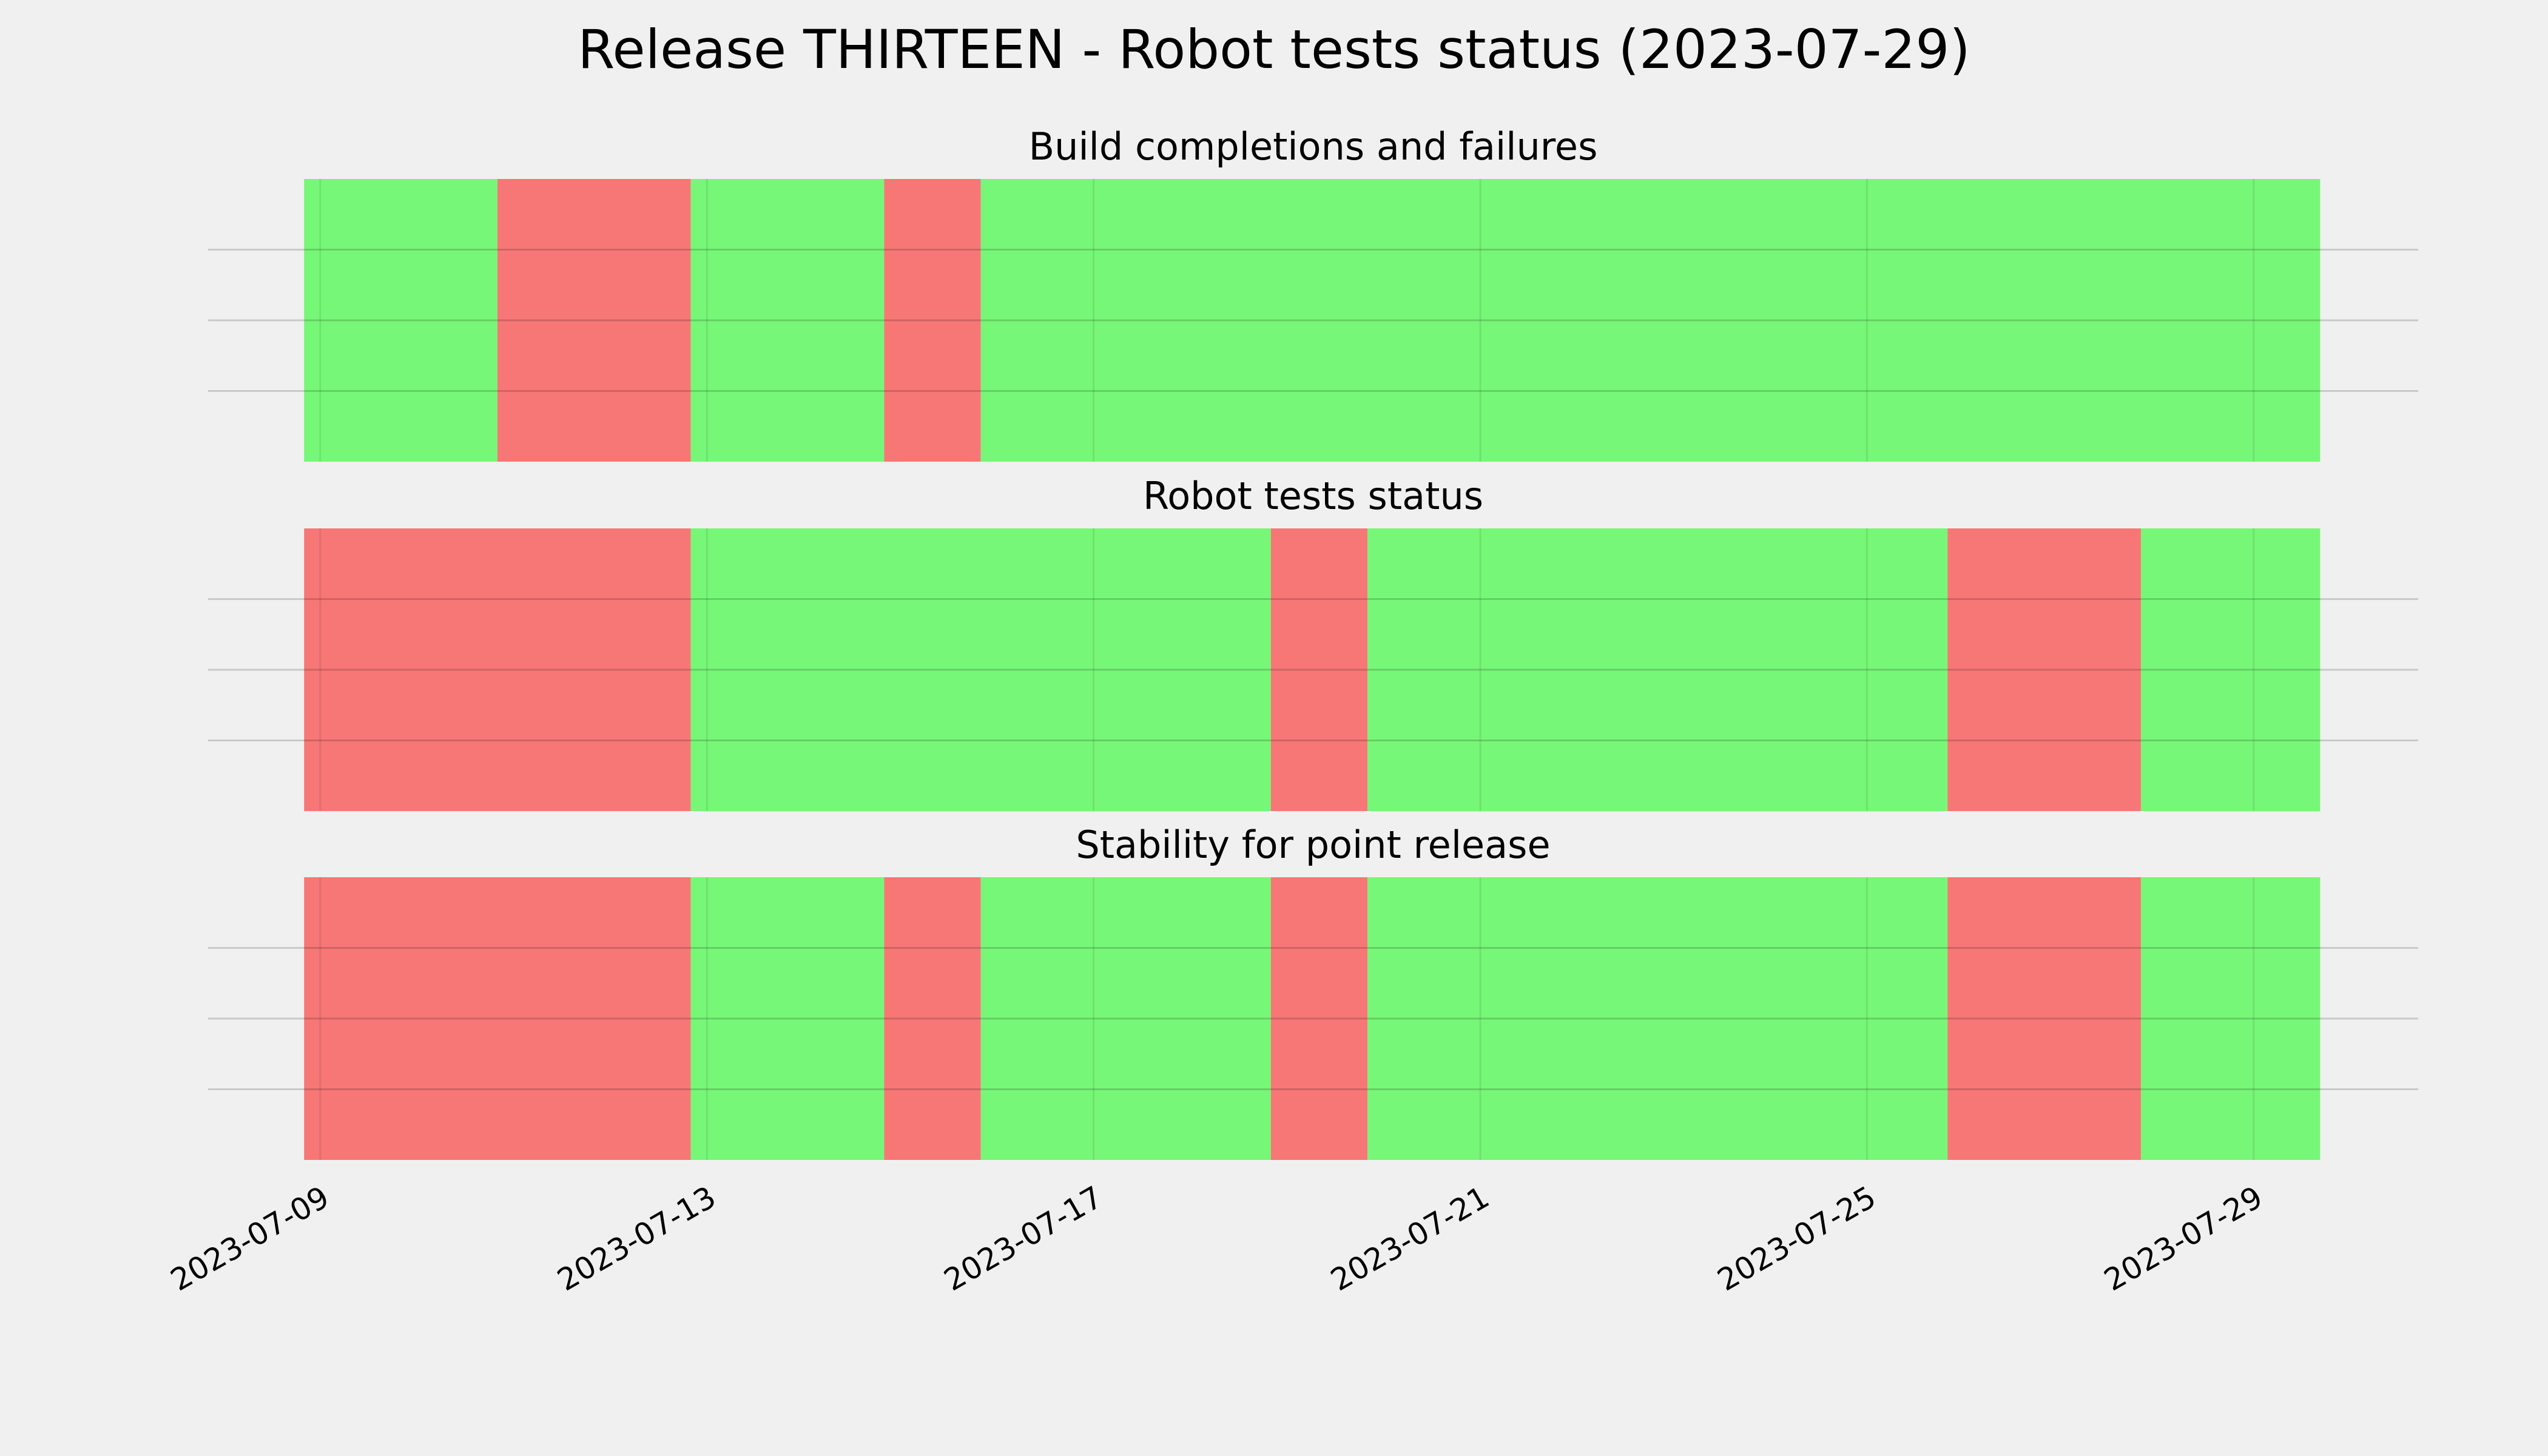 This screenshot has width=2548, height=1456. Describe the element at coordinates (1313, 146) in the screenshot. I see `subplot-title: Build completions and failures` at that location.